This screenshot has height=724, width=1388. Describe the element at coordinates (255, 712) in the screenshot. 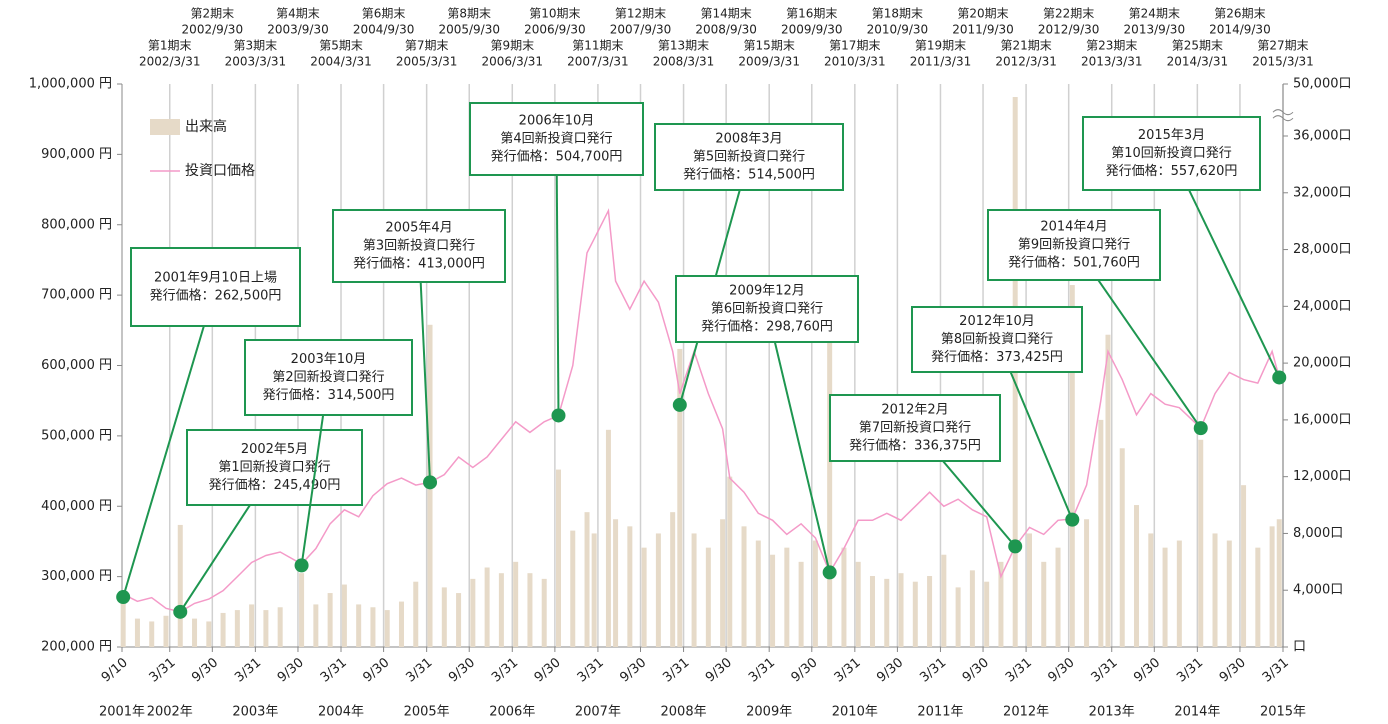

I see `year-label: 2003年` at that location.